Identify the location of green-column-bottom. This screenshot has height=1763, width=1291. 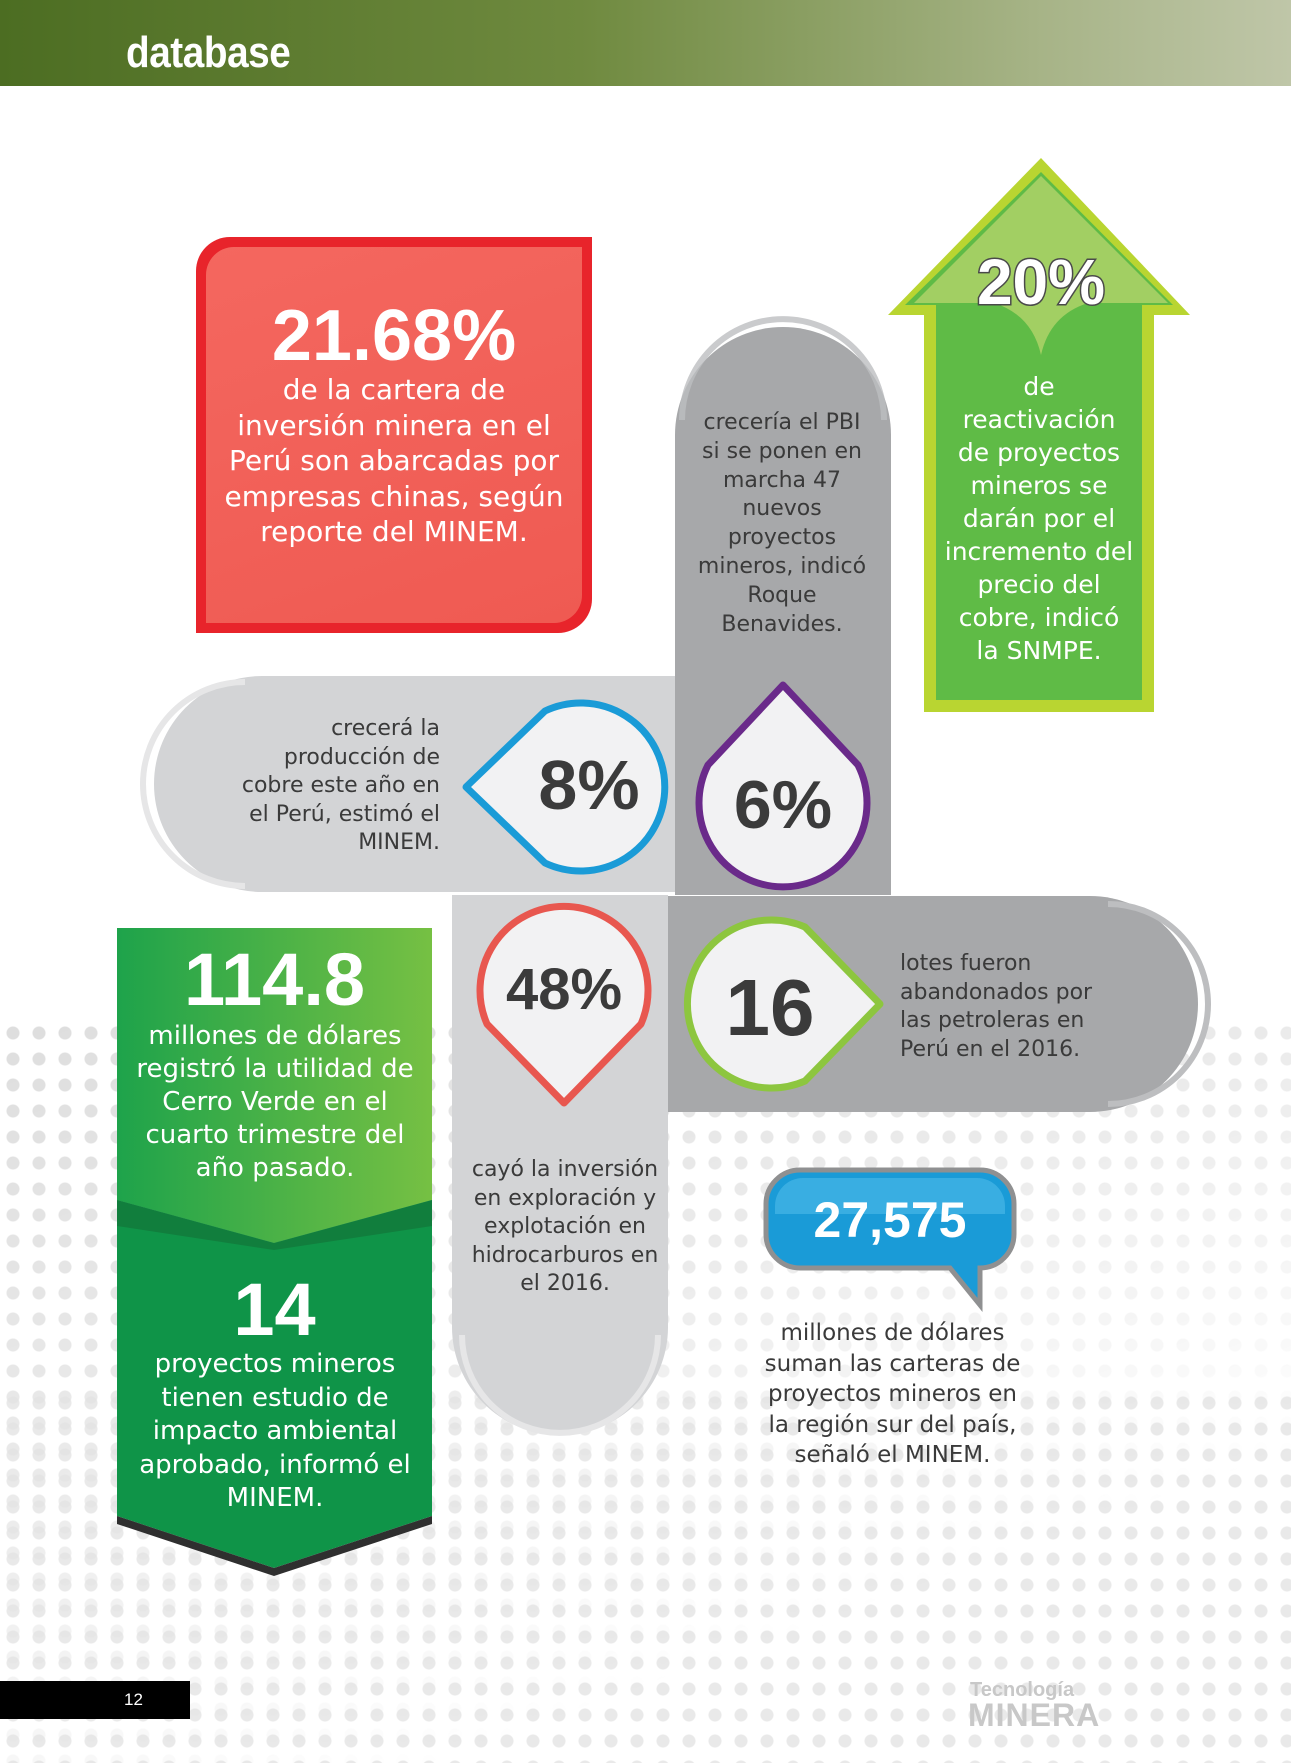
(274, 1384).